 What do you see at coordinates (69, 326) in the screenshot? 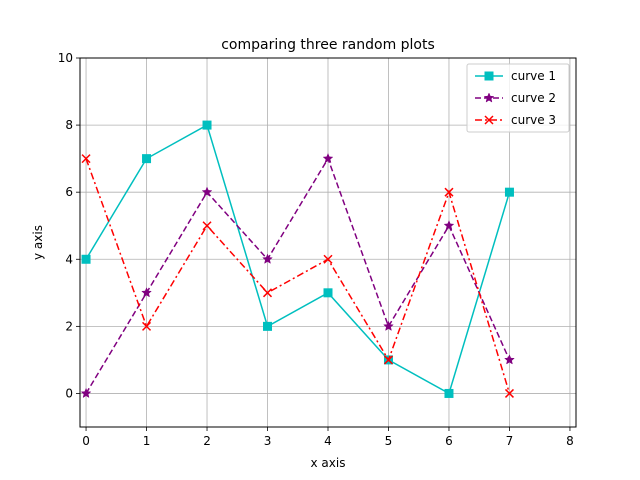
I see `y-tick-label: 2` at bounding box center [69, 326].